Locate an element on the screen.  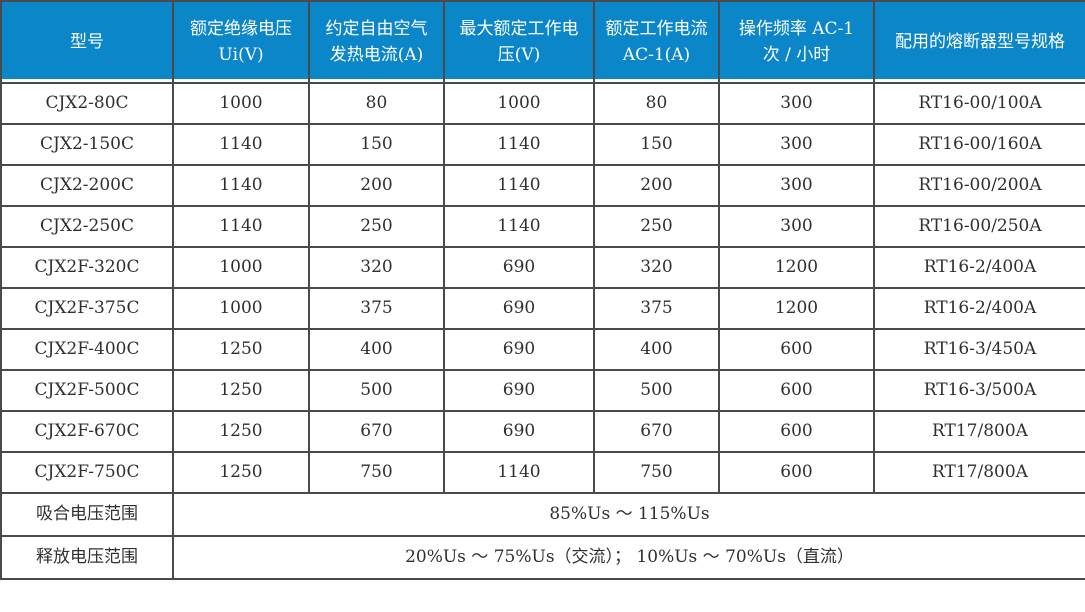
model-cell: CJX2F-320C is located at coordinates (87, 267).